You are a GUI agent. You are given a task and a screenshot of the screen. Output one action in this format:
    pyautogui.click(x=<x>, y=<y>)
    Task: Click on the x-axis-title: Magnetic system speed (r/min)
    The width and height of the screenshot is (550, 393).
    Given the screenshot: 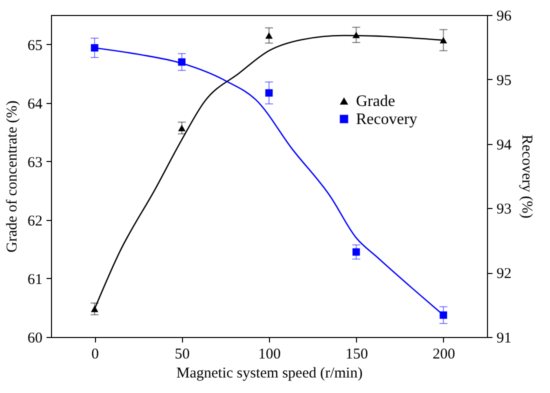 What is the action you would take?
    pyautogui.click(x=269, y=374)
    